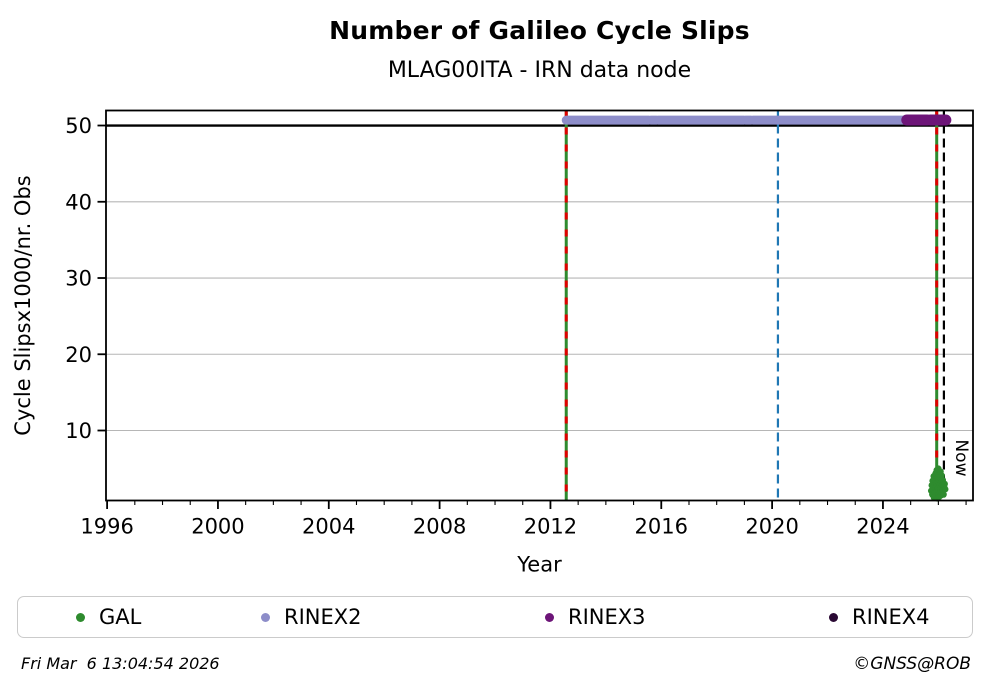  What do you see at coordinates (539, 565) in the screenshot?
I see `x-axis-label: Year` at bounding box center [539, 565].